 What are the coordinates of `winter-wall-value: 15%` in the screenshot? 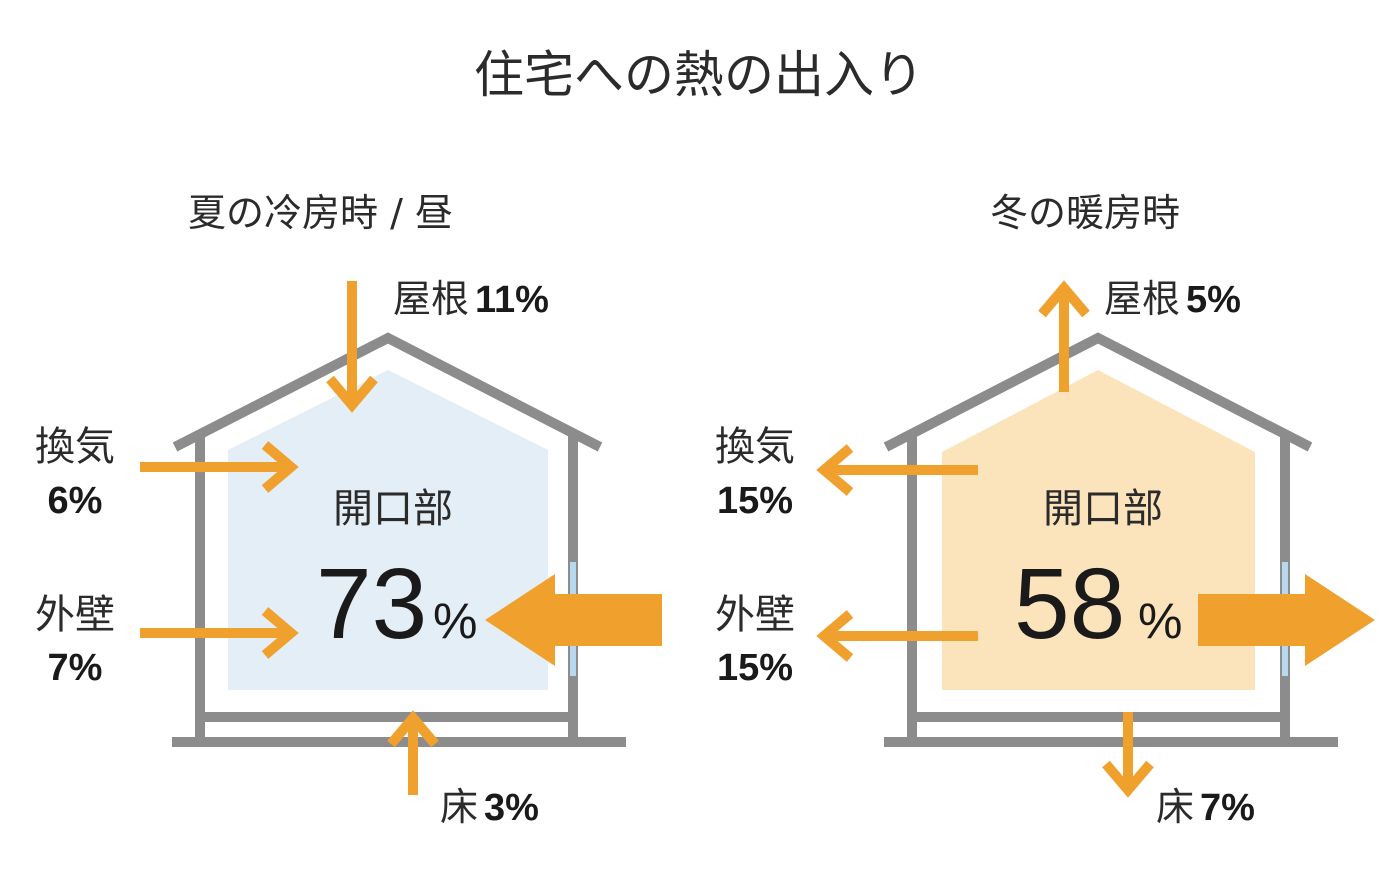 It's located at (755, 668).